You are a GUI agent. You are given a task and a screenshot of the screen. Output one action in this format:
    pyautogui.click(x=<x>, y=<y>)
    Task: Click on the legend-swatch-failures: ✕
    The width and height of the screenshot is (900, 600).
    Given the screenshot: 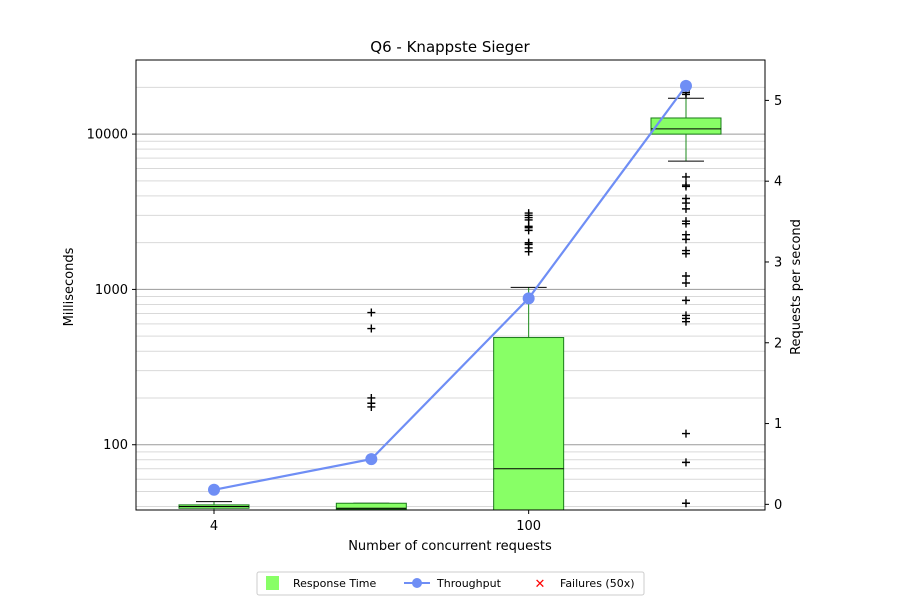 What is the action you would take?
    pyautogui.click(x=540, y=584)
    